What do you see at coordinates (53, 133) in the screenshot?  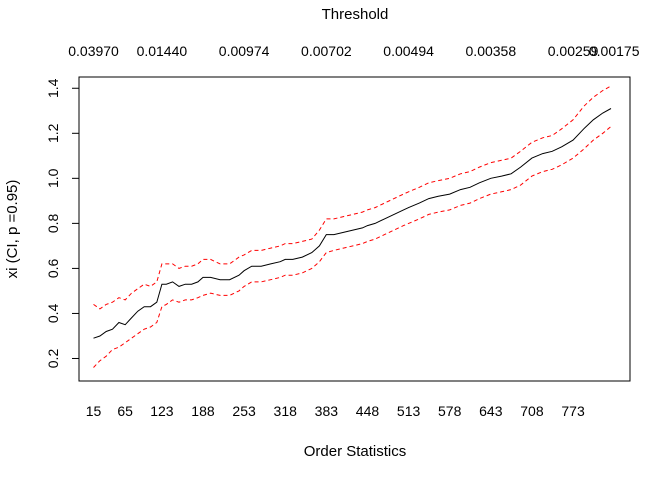 I see `y-tick-label: 1.2` at bounding box center [53, 133].